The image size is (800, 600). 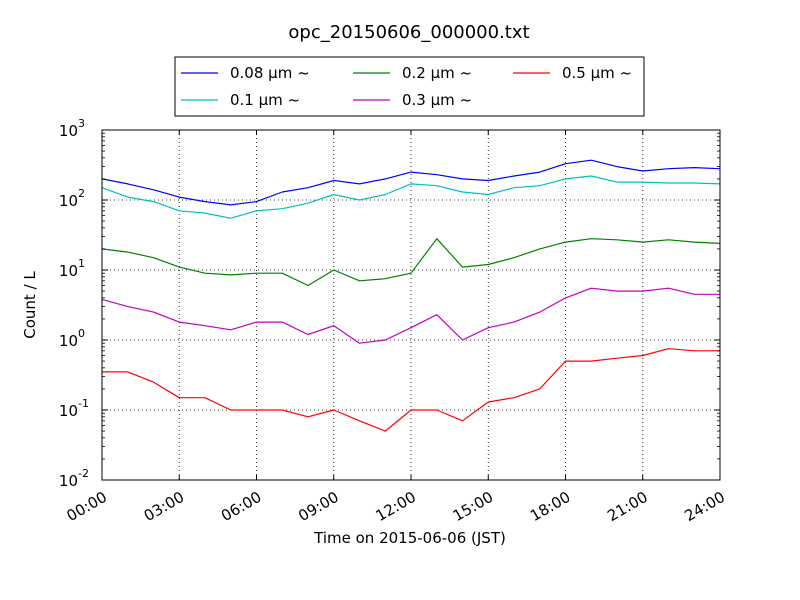 What do you see at coordinates (270, 73) in the screenshot?
I see `legend-label: 0.08 μm ~` at bounding box center [270, 73].